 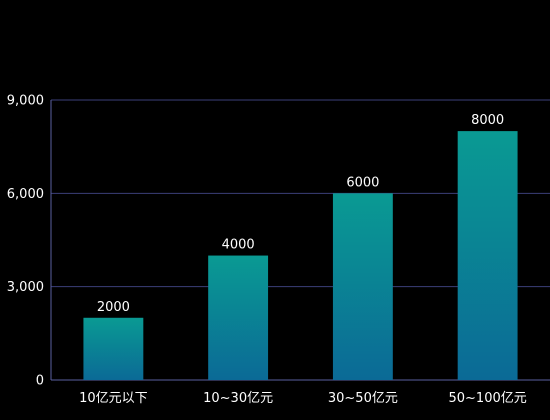 I want to click on y-tick-label-3: 9,000, so click(x=25, y=101).